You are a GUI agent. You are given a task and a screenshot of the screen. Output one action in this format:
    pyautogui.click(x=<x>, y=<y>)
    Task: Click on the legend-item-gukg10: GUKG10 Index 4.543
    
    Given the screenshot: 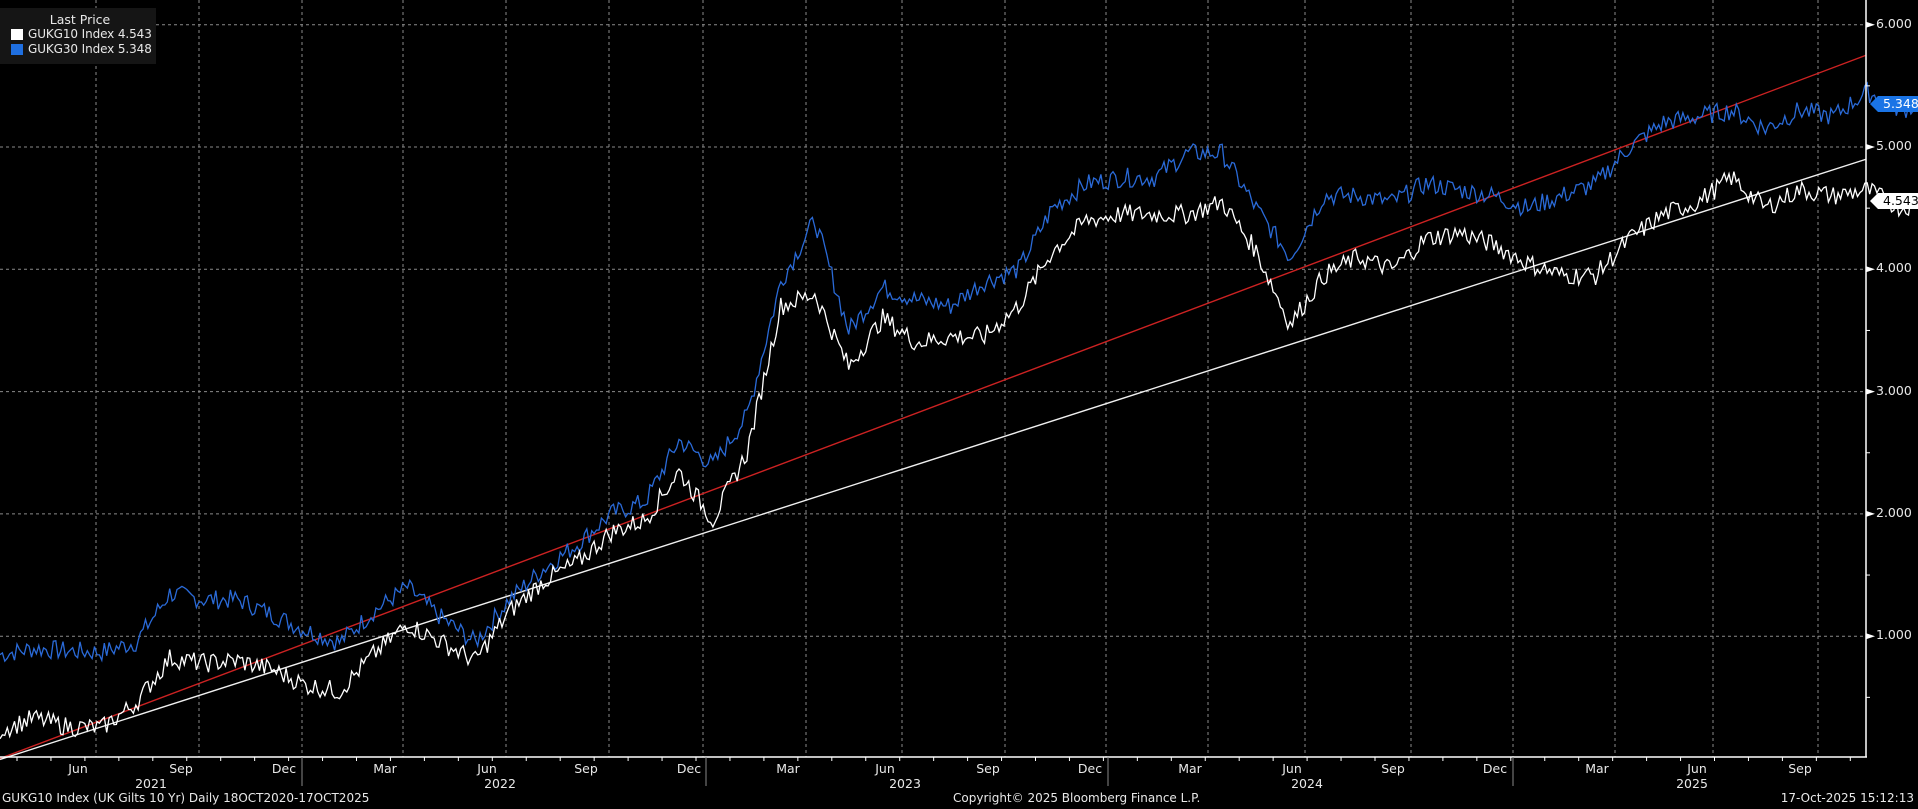 What is the action you would take?
    pyautogui.click(x=78, y=34)
    